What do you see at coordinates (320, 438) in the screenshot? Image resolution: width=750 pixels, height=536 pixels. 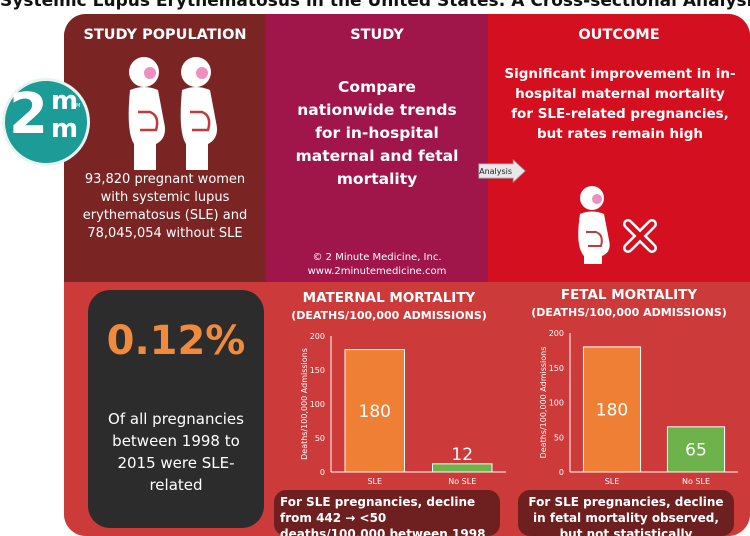 I see `maternal-y-tick-label: 50` at bounding box center [320, 438].